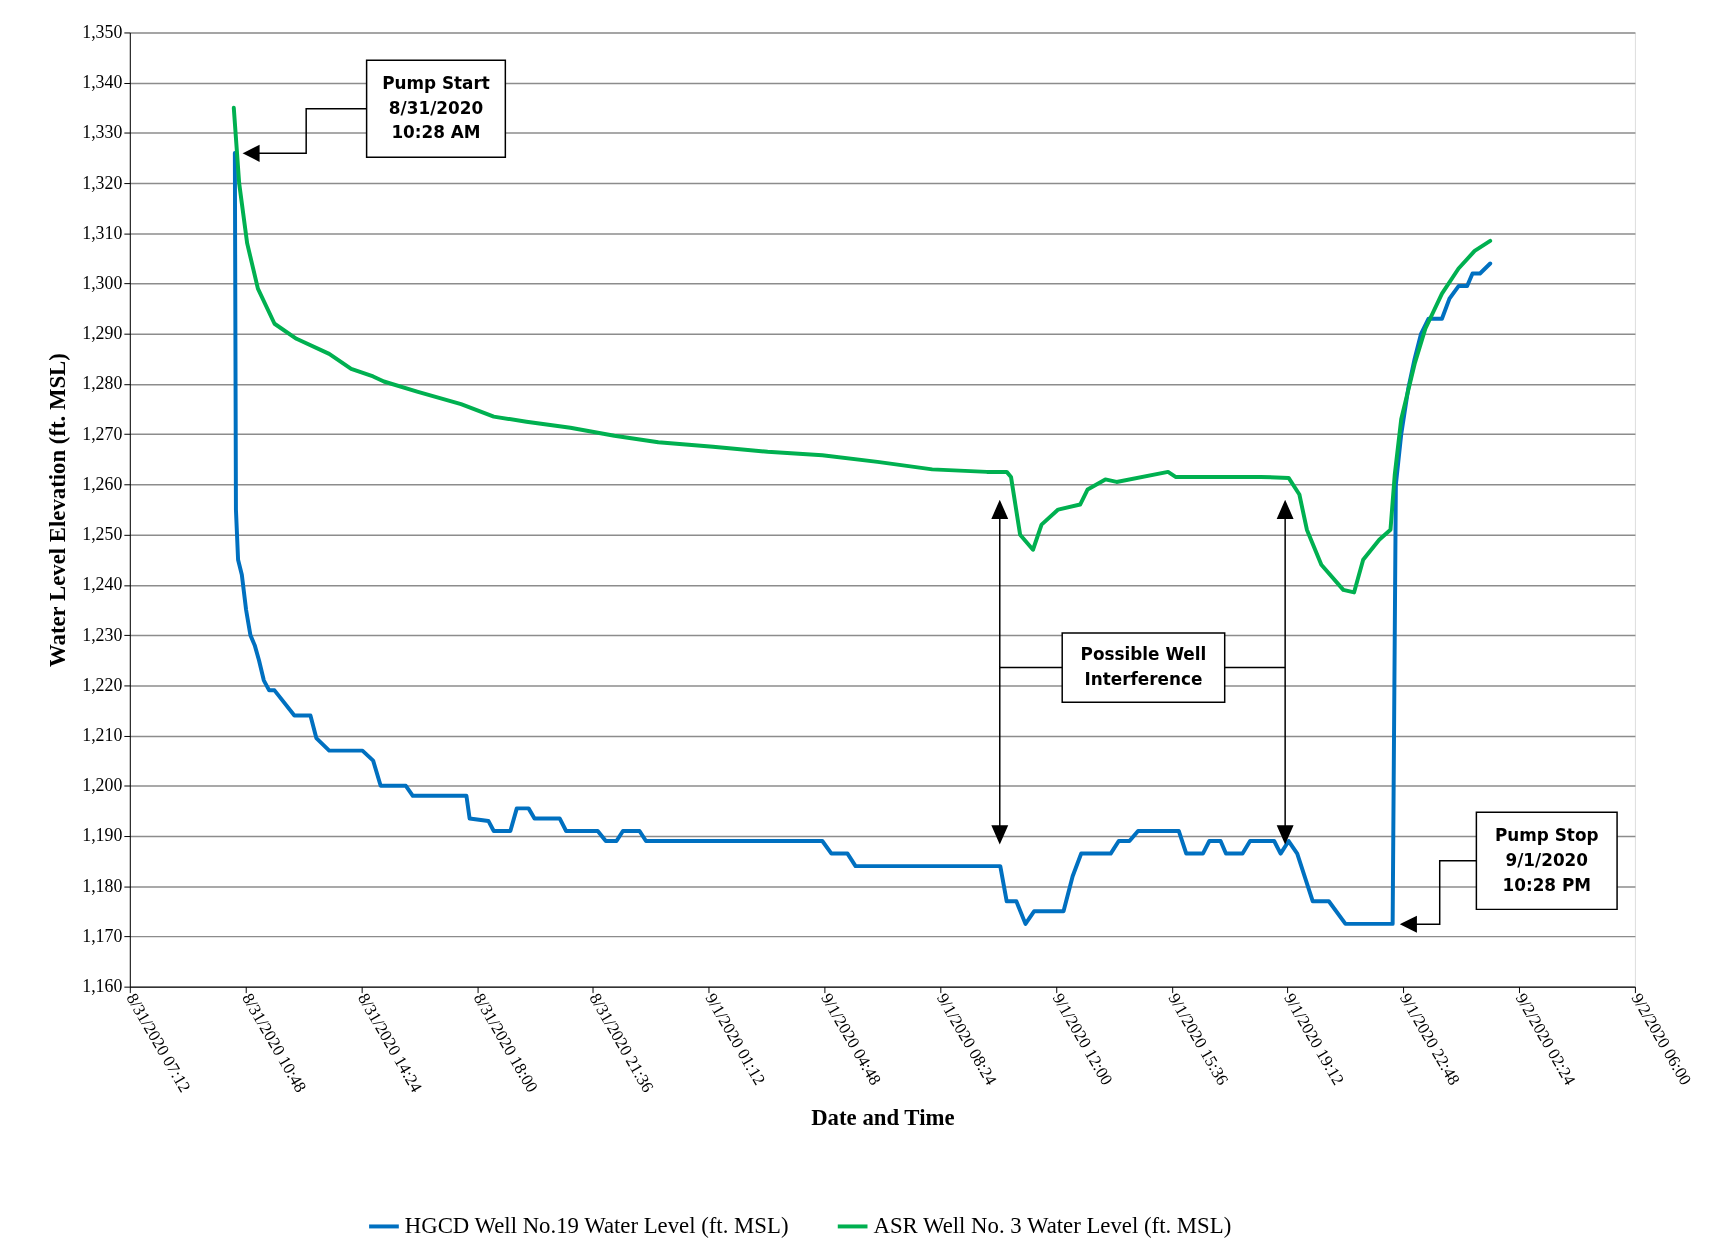  What do you see at coordinates (436, 107) in the screenshot?
I see `annotation: Pump Start 8/31/2020 10:28 AM` at bounding box center [436, 107].